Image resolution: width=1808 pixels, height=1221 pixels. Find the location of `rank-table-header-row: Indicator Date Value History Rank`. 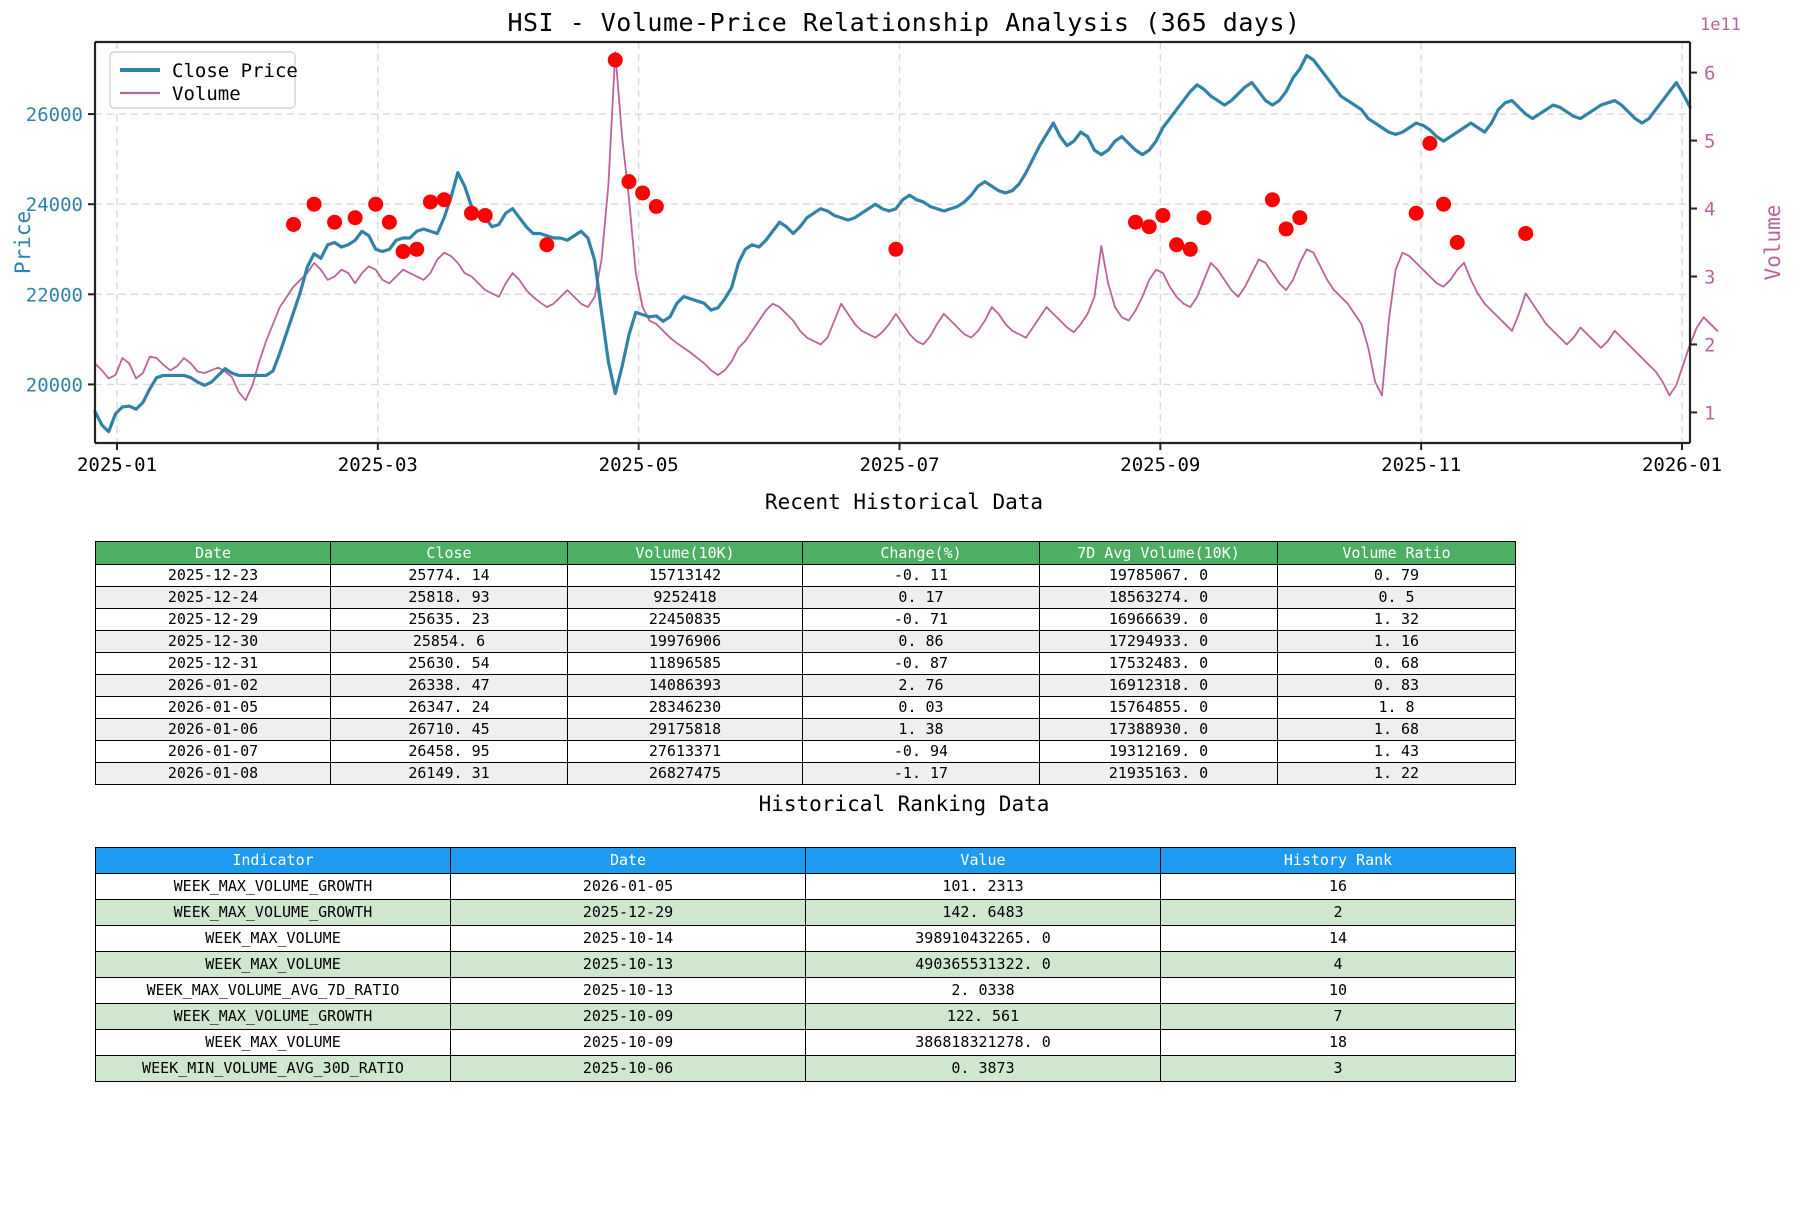

rank-table-header-row: Indicator Date Value History Rank is located at coordinates (805, 860).